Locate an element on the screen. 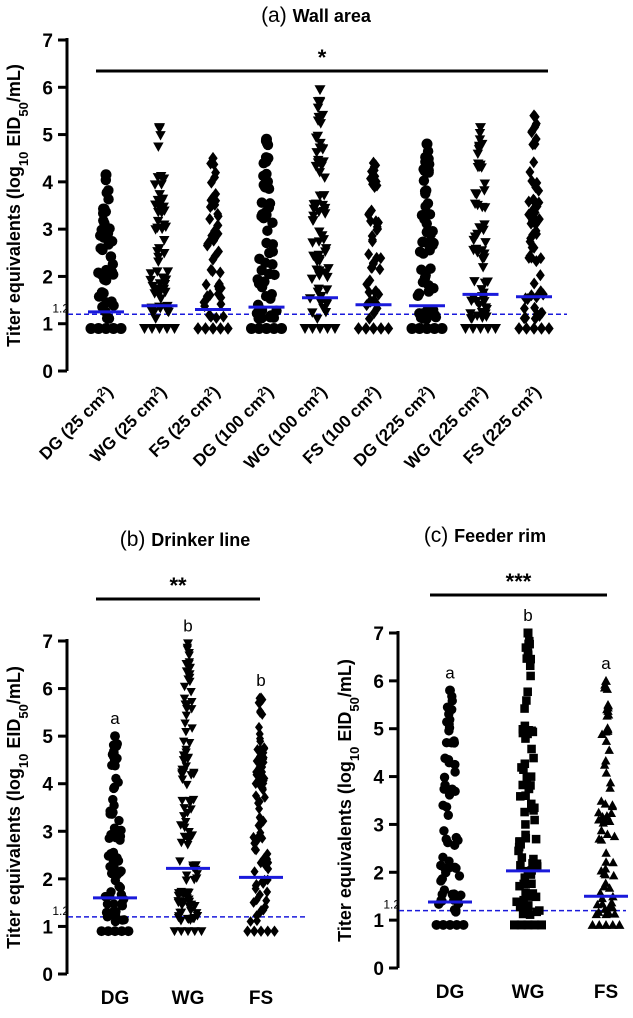 This screenshot has width=633, height=1018. detection-limit-label: 1.2 is located at coordinates (60, 308).